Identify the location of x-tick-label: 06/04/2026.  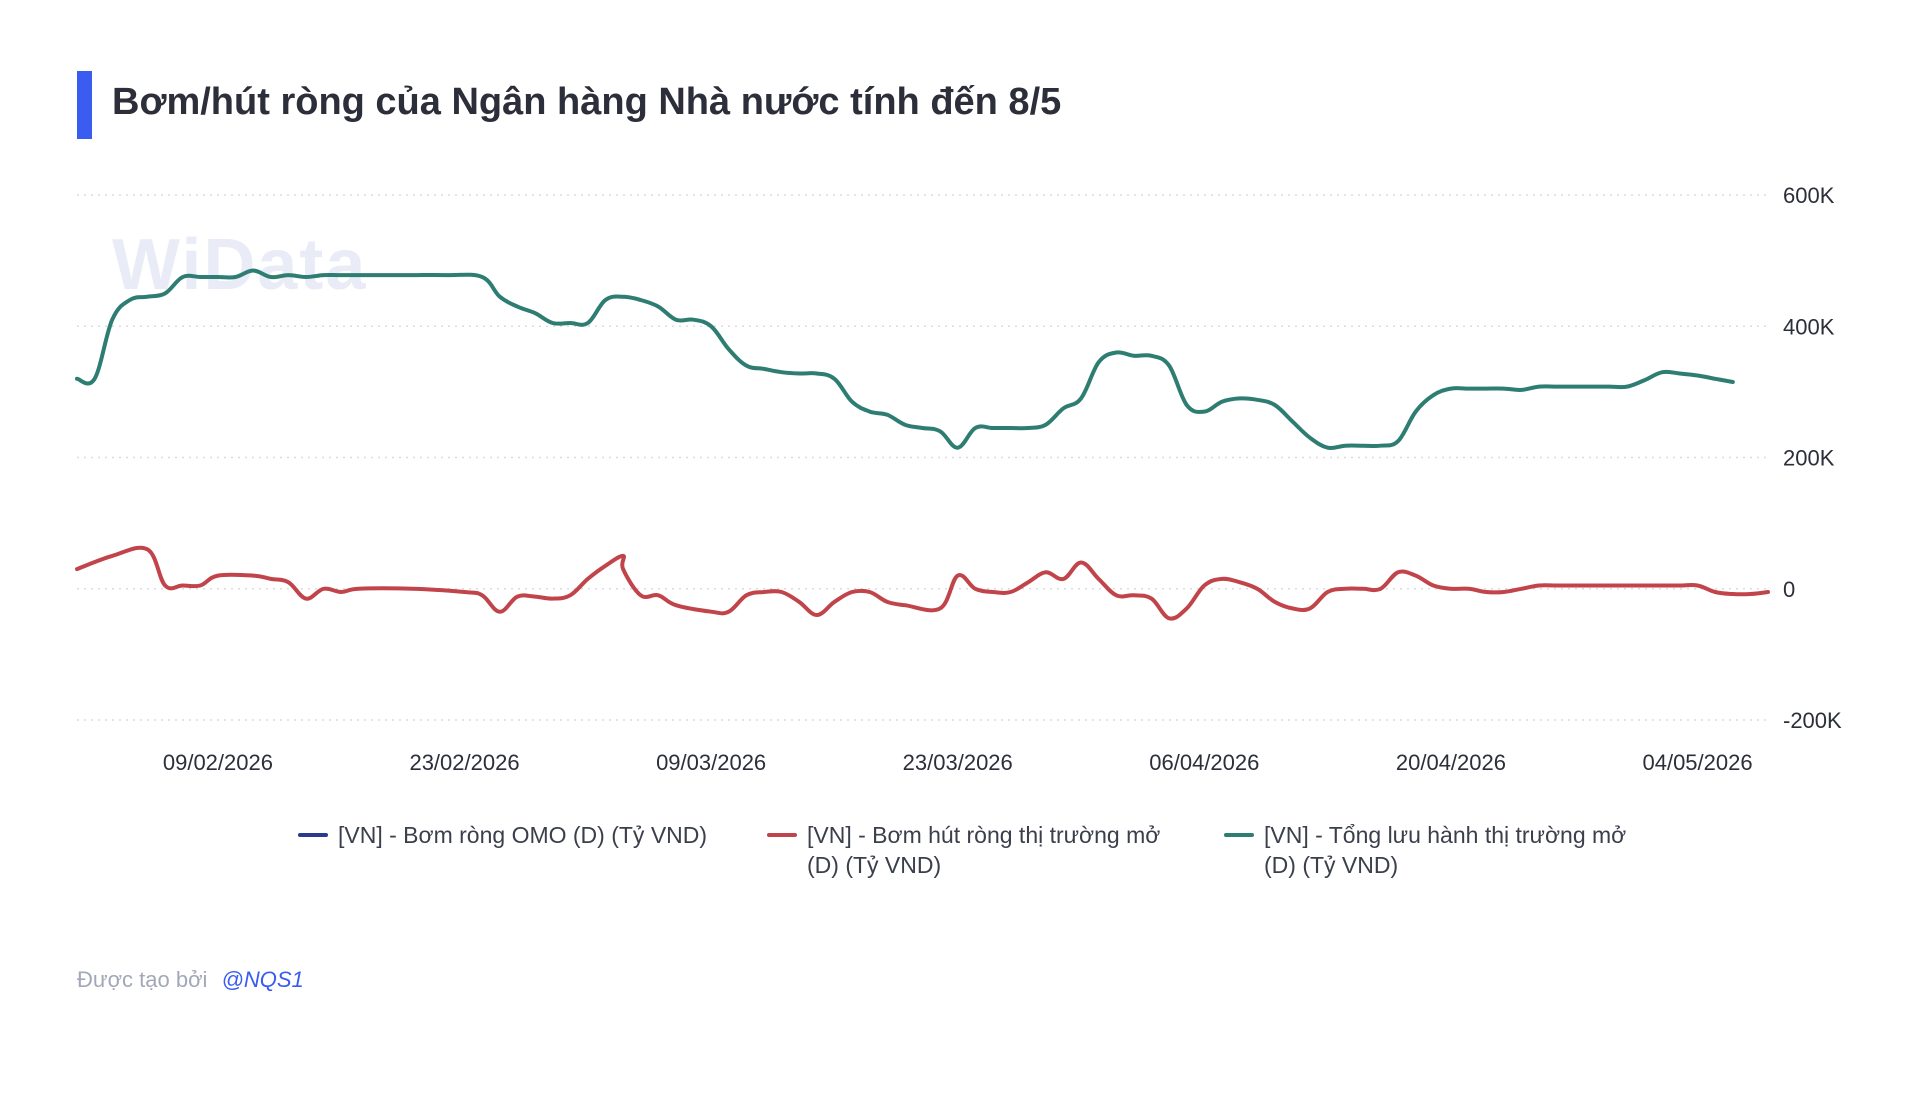
(1204, 762).